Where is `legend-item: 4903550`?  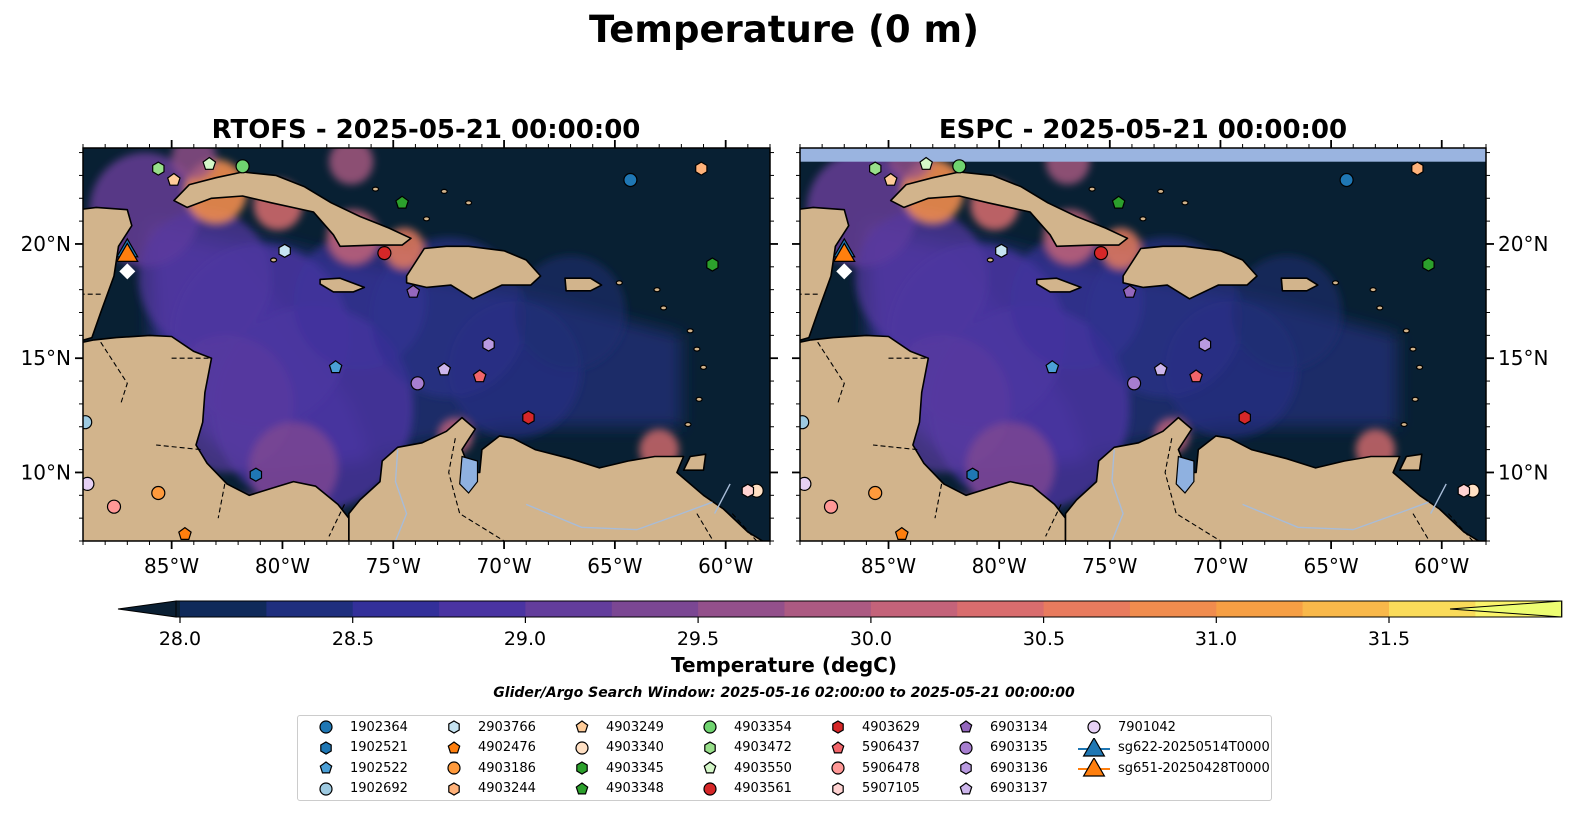
legend-item: 4903550 is located at coordinates (742, 768).